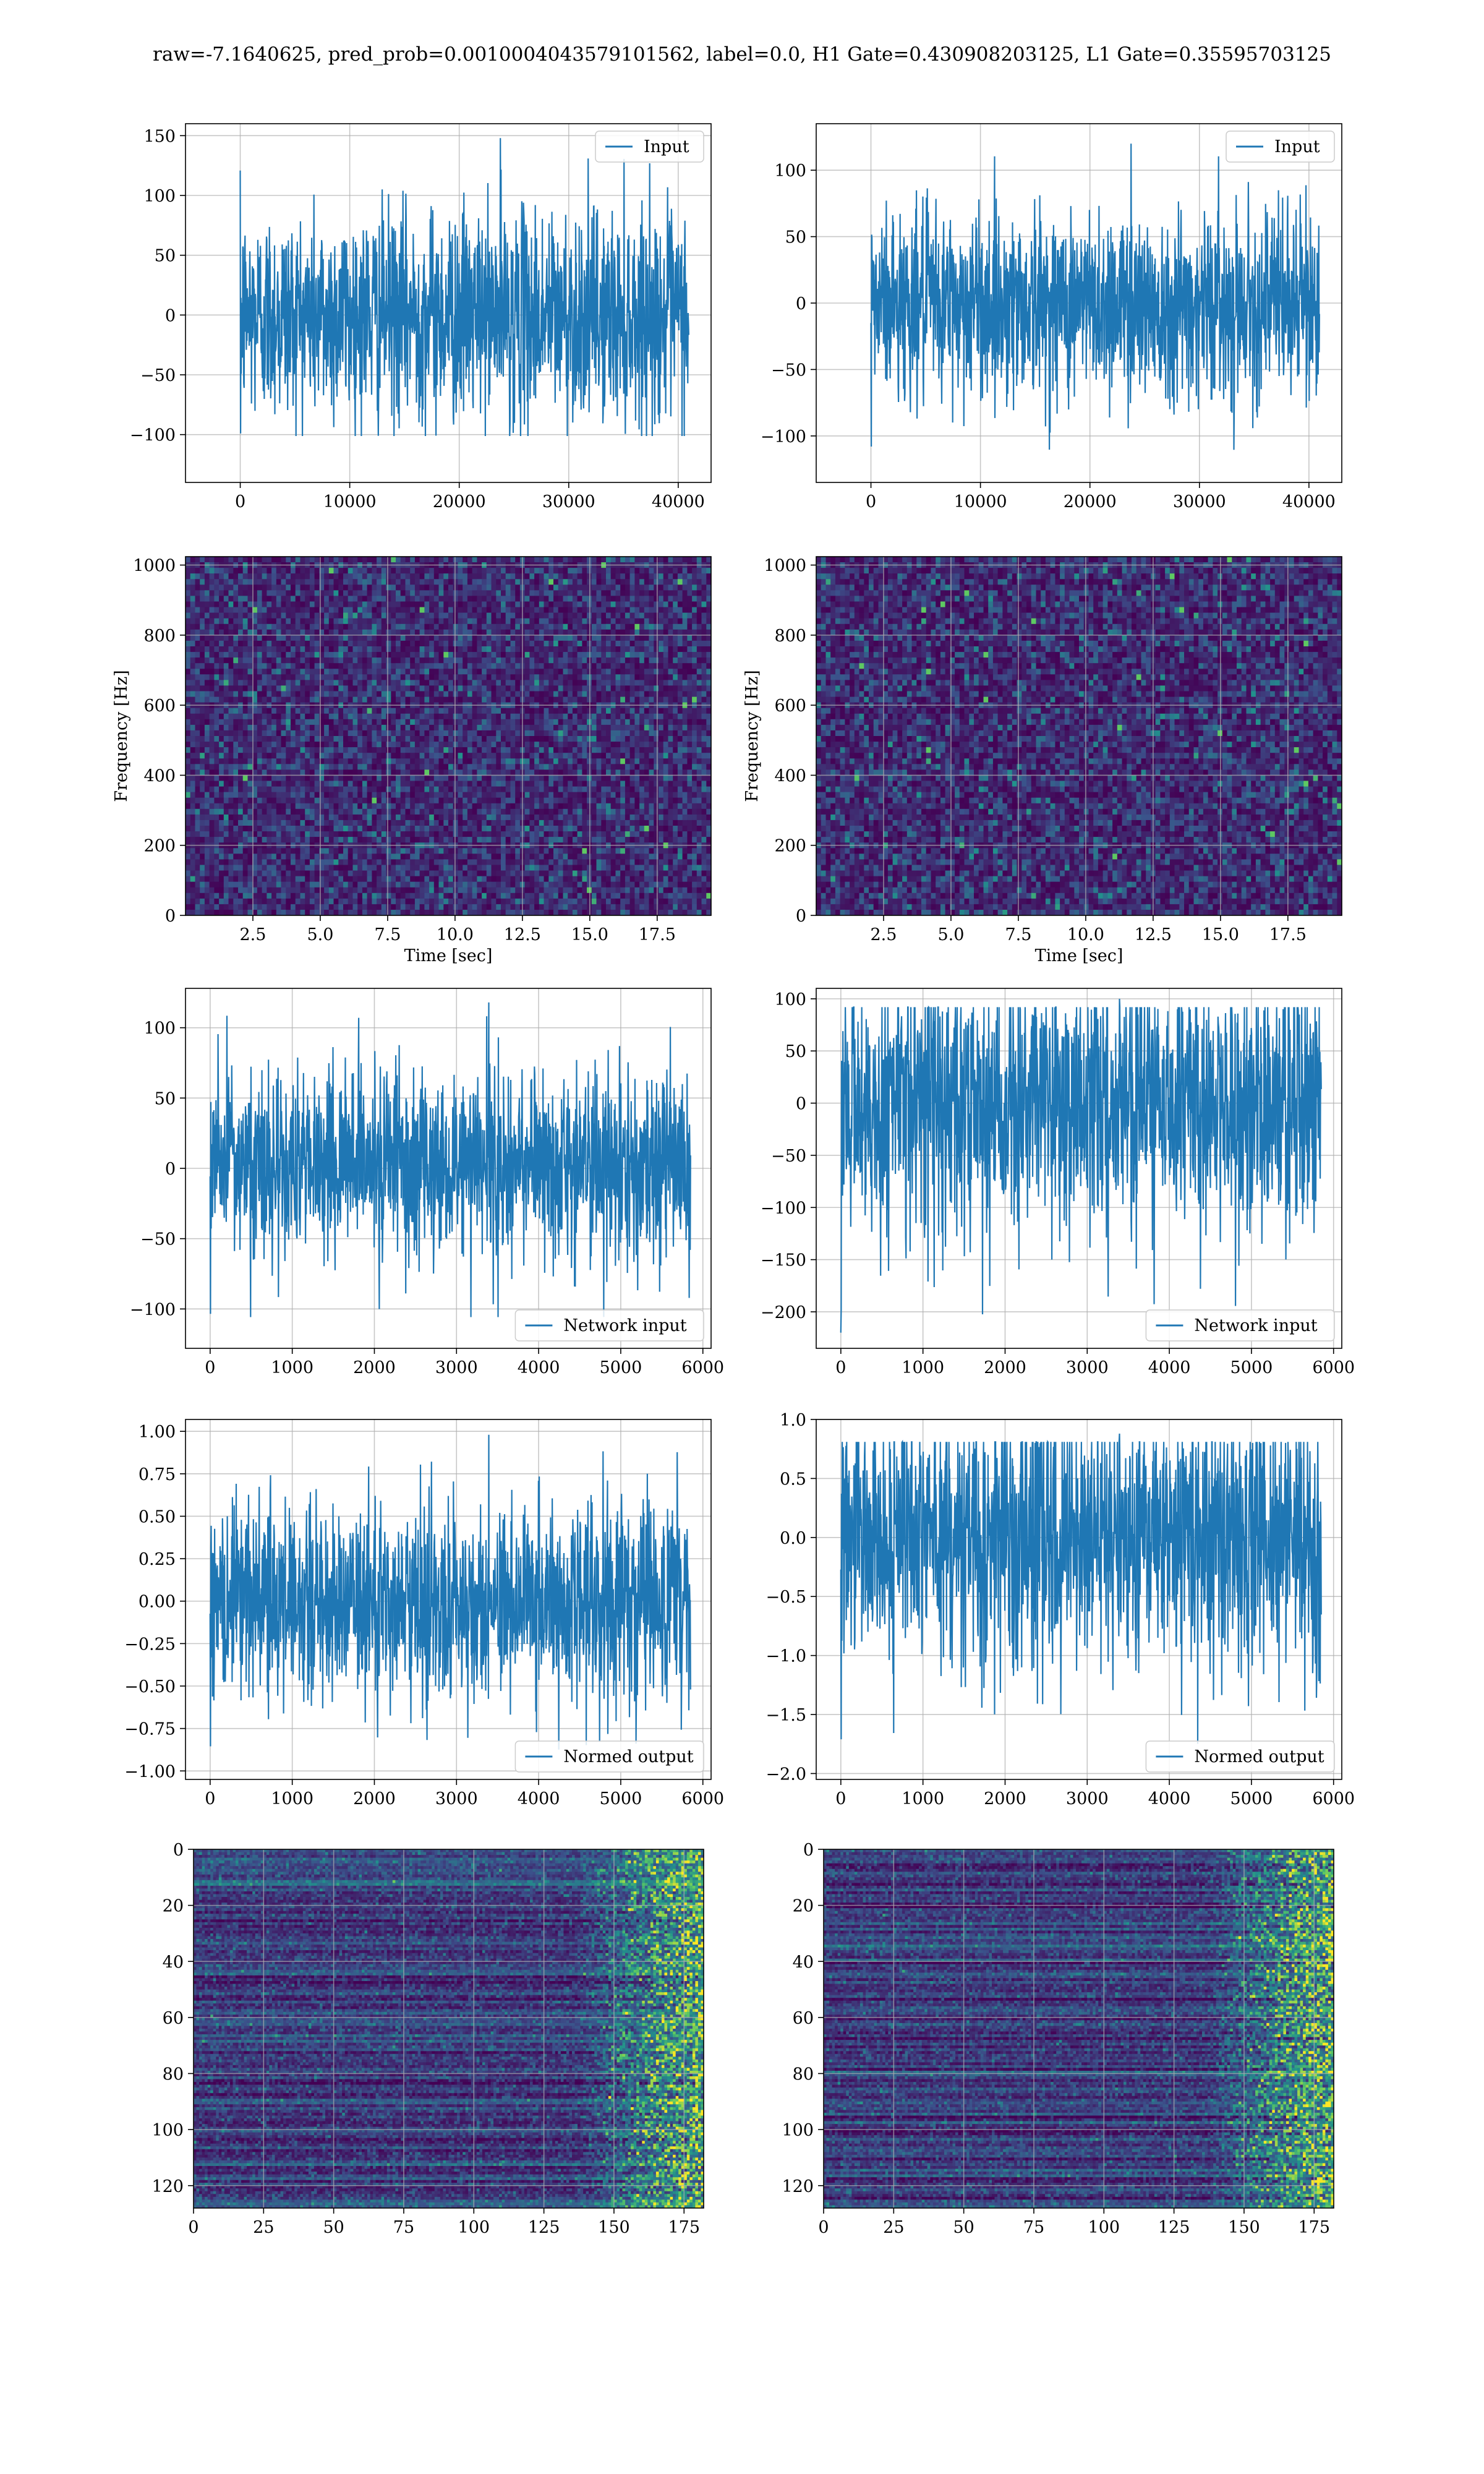  Describe the element at coordinates (448, 955) in the screenshot. I see `x-axis-label: Time [sec]` at that location.